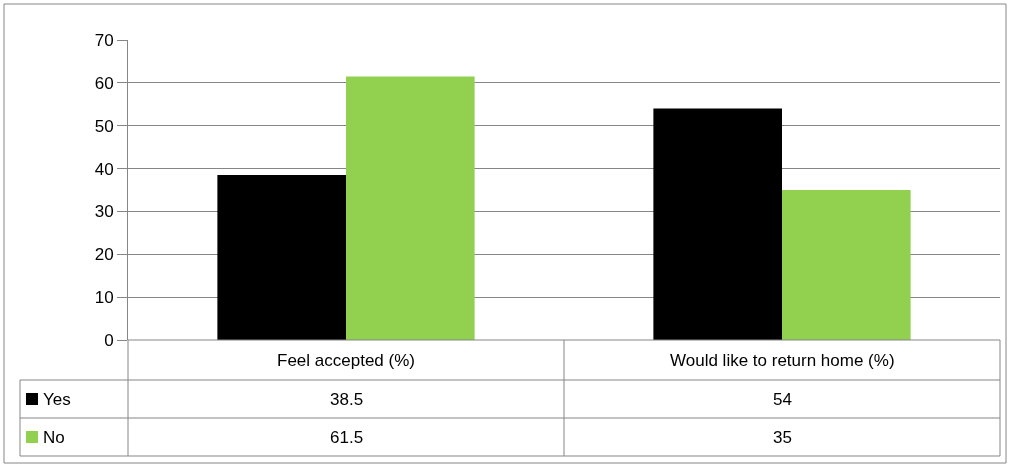 This screenshot has width=1016, height=468. Describe the element at coordinates (104, 126) in the screenshot. I see `y-tick-label: 50` at that location.